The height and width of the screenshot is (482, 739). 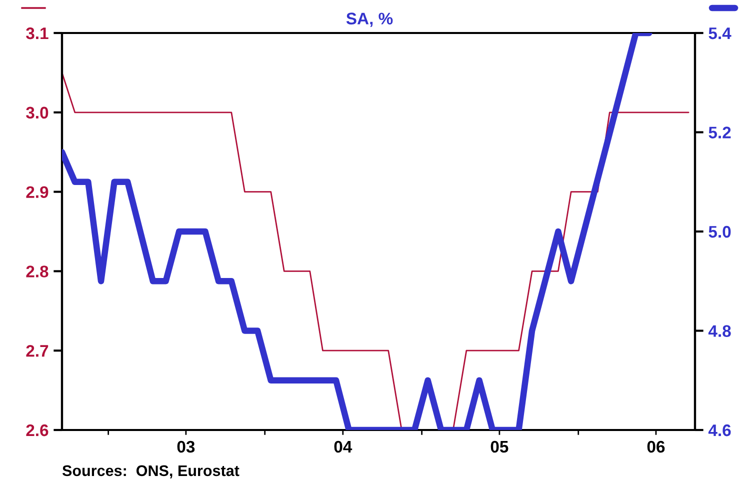 What do you see at coordinates (186, 446) in the screenshot?
I see `x-tick-label: 03` at bounding box center [186, 446].